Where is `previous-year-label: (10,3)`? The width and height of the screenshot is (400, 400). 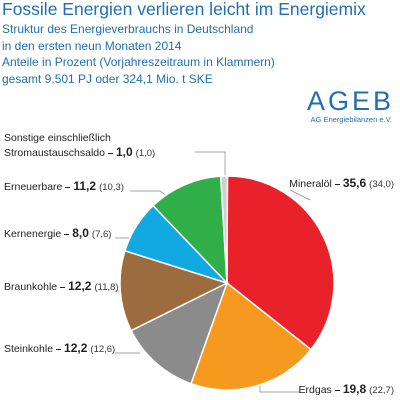
previous-year-label: (10,3) is located at coordinates (111, 187).